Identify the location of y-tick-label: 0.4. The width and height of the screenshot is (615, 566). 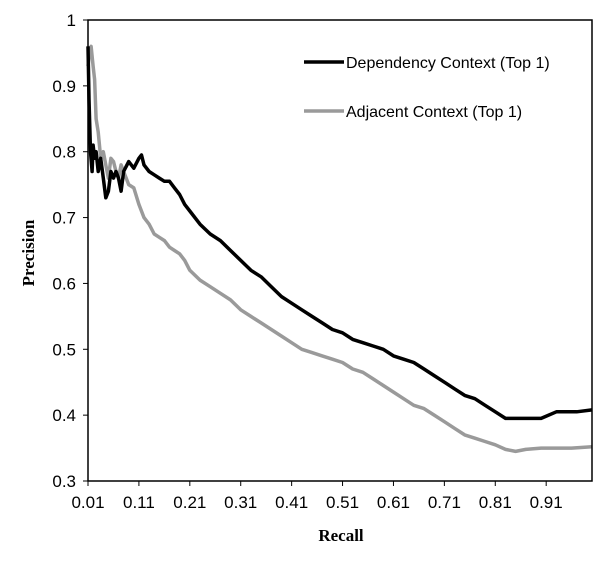
(64, 415).